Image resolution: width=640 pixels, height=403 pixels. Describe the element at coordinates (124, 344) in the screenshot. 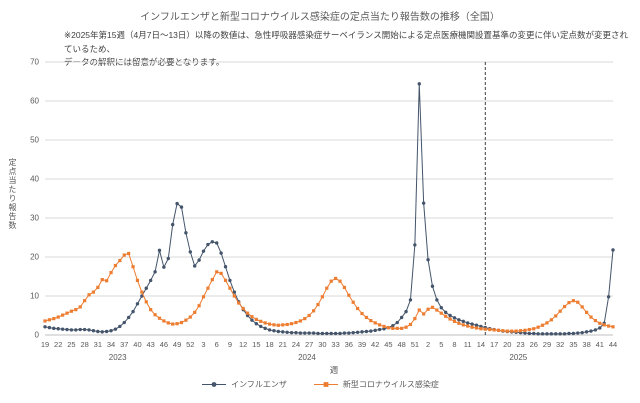

I see `svg-text: 37` at that location.